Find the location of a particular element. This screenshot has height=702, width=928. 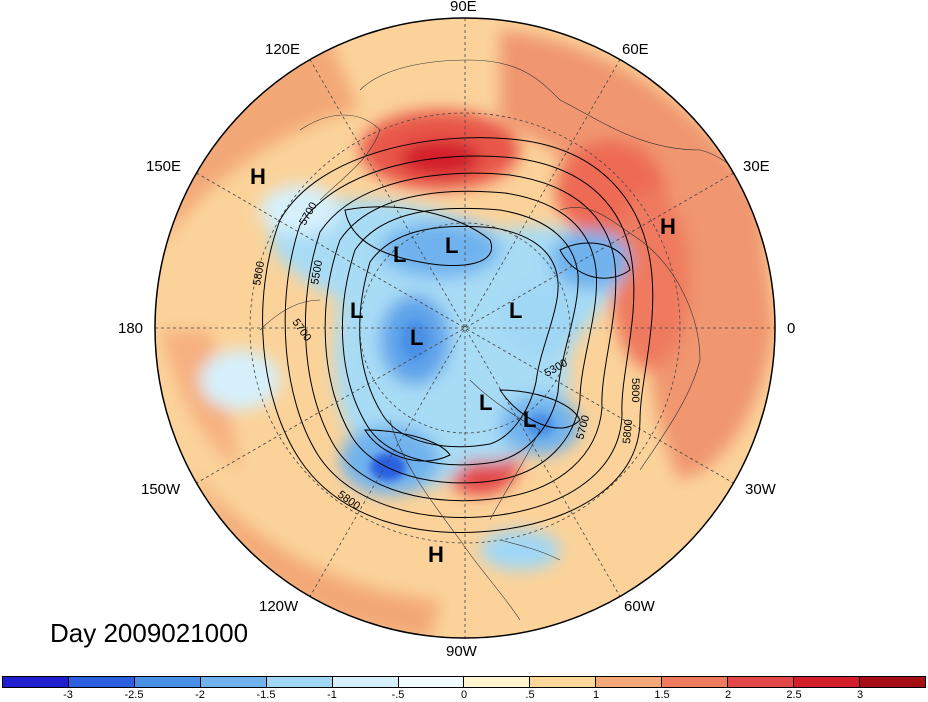

colorbar-tick-label: 2.5 is located at coordinates (794, 695).